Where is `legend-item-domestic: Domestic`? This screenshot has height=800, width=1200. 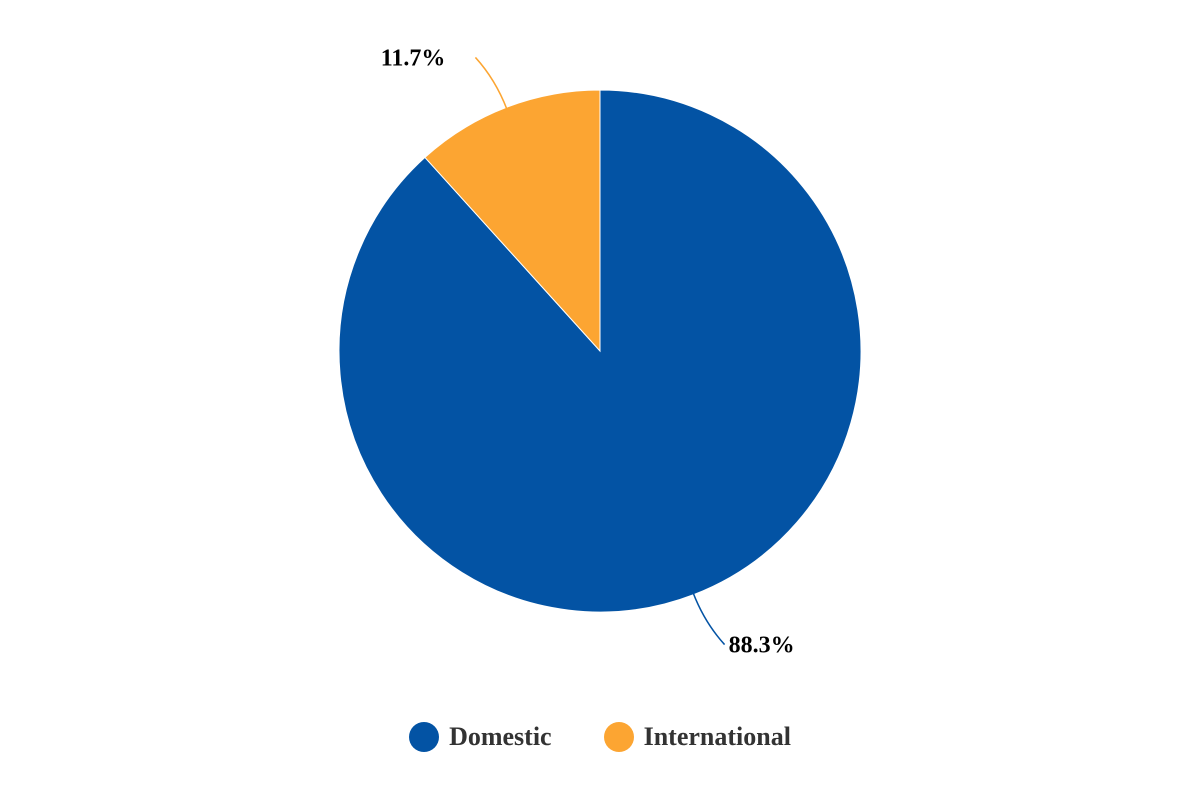
legend-item-domestic: Domestic is located at coordinates (480, 737).